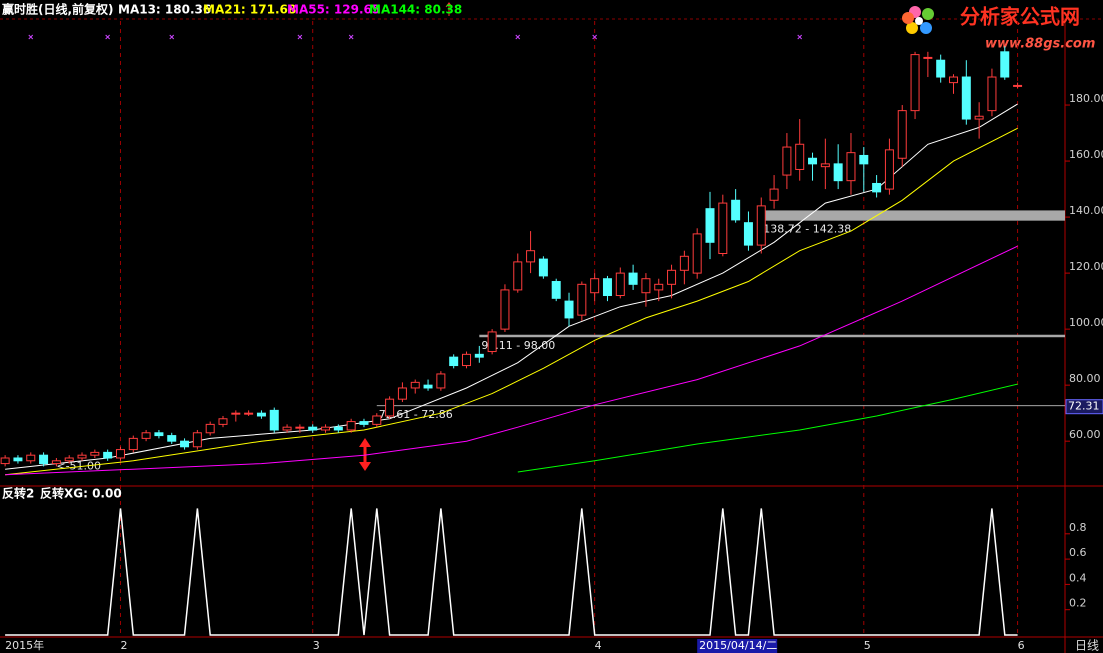 The height and width of the screenshot is (653, 1103). I want to click on y-tick-label: 0.8, so click(1078, 527).